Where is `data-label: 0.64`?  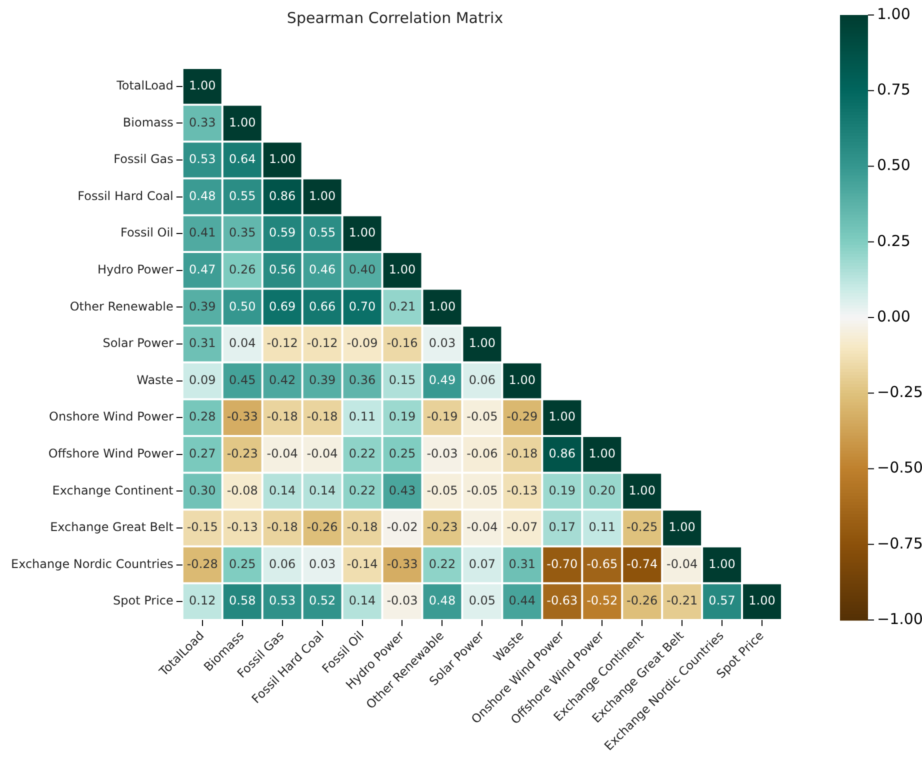
data-label: 0.64 is located at coordinates (242, 159).